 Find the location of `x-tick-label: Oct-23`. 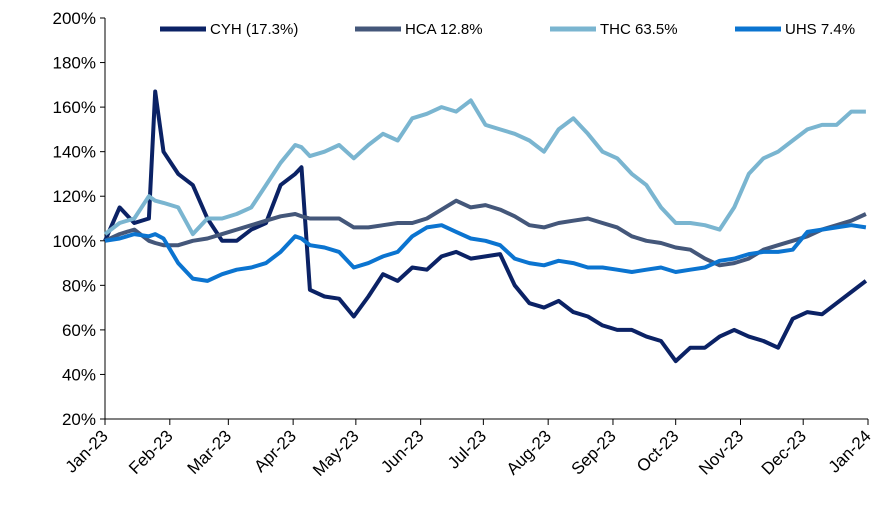

x-tick-label: Oct-23 is located at coordinates (658, 451).